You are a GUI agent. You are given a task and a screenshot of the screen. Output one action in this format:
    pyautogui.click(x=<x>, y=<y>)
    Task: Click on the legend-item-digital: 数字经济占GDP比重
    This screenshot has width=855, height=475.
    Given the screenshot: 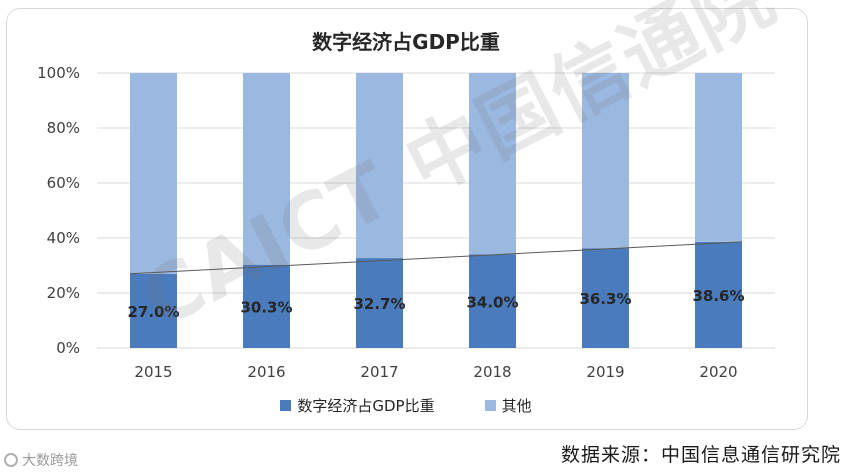 What is the action you would take?
    pyautogui.click(x=357, y=405)
    